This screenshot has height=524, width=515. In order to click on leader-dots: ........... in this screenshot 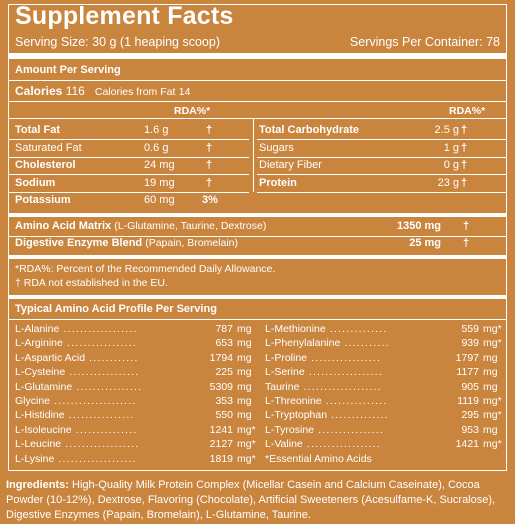, I will do `click(365, 343)`.